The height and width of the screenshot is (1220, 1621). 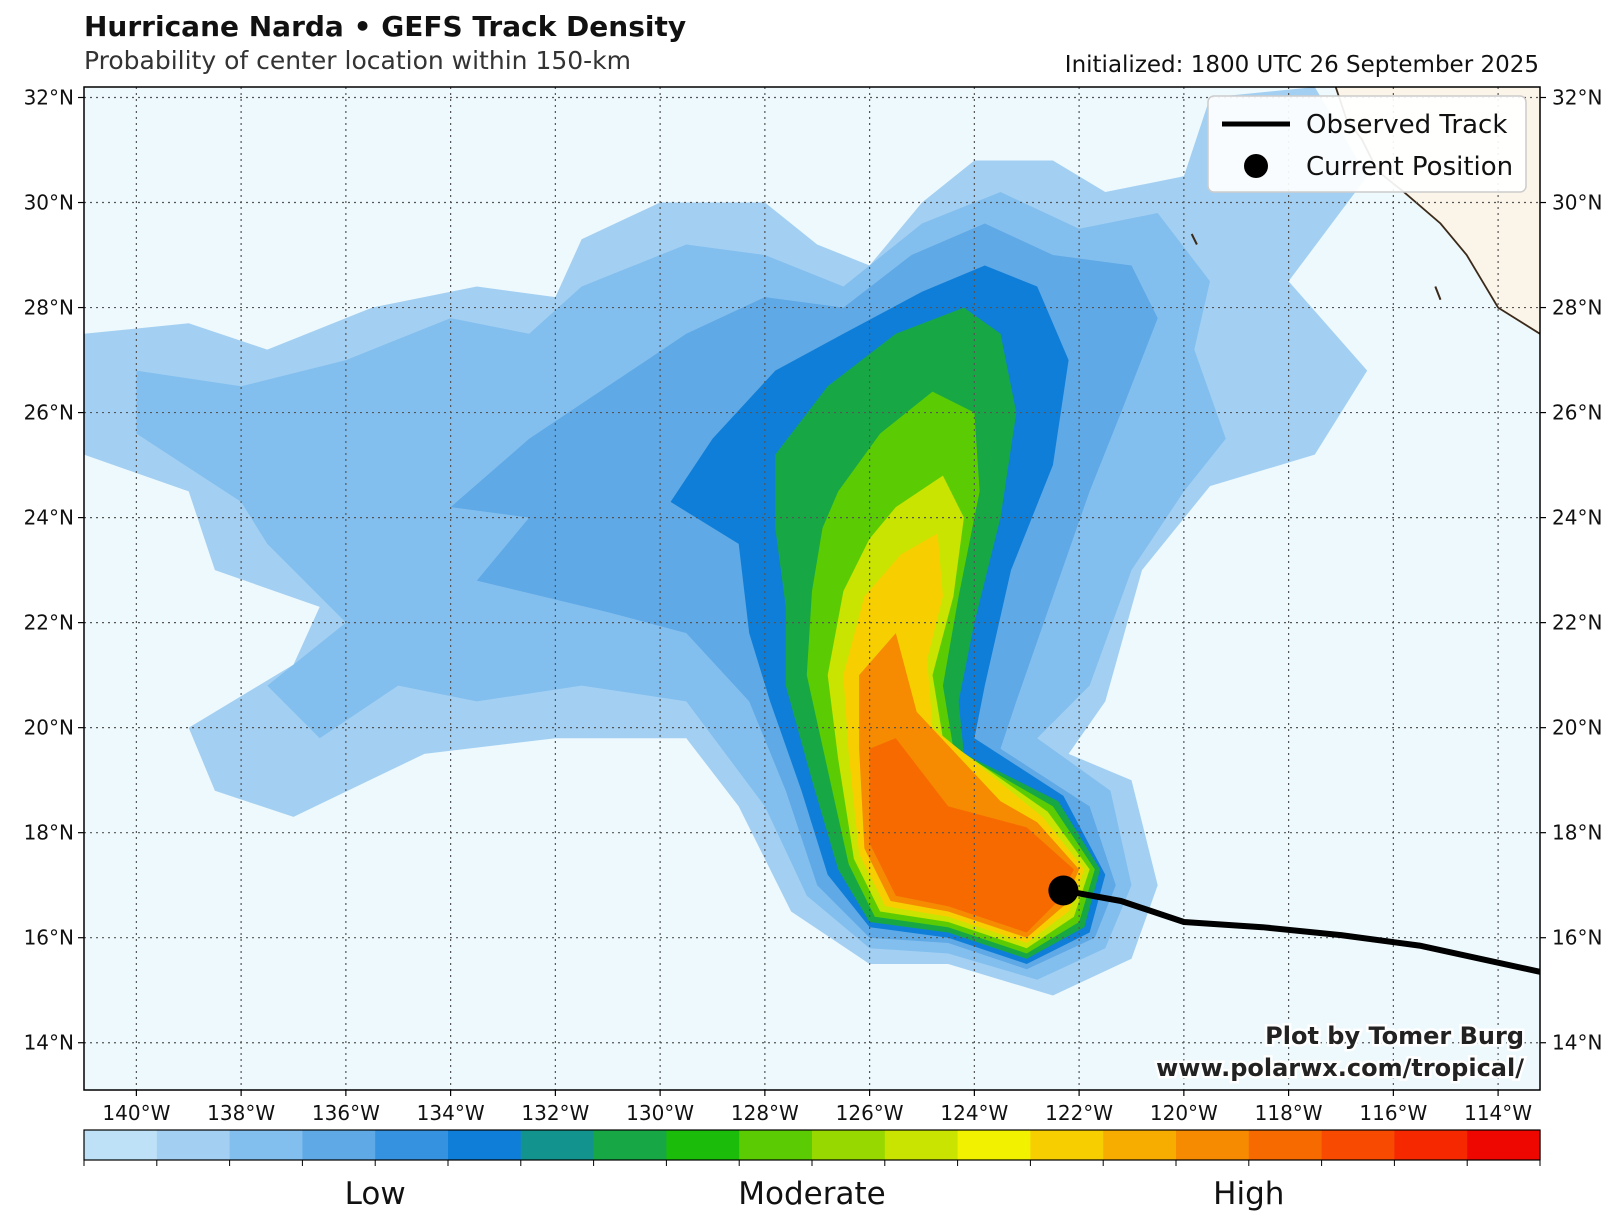 I want to click on lat-tick-label-left: 24°N, so click(x=49, y=518).